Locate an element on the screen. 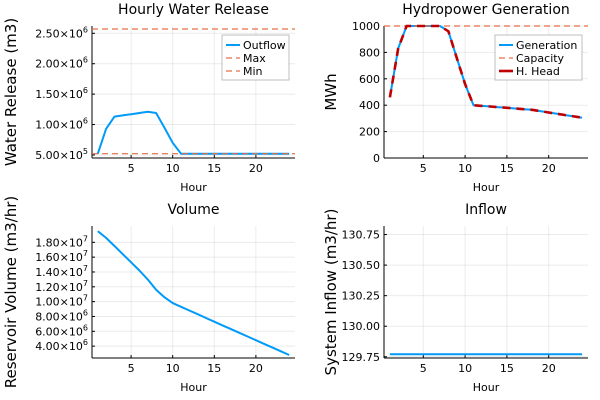 This screenshot has width=600, height=400. y-tick-label: 1.50×10⁶ is located at coordinates (61, 93).